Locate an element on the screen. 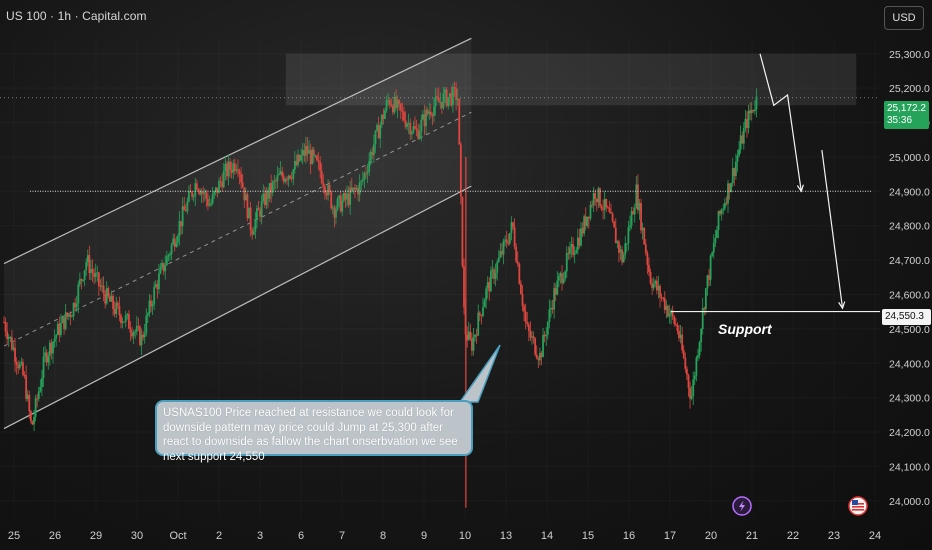  time-tick-label: Oct is located at coordinates (177, 536).